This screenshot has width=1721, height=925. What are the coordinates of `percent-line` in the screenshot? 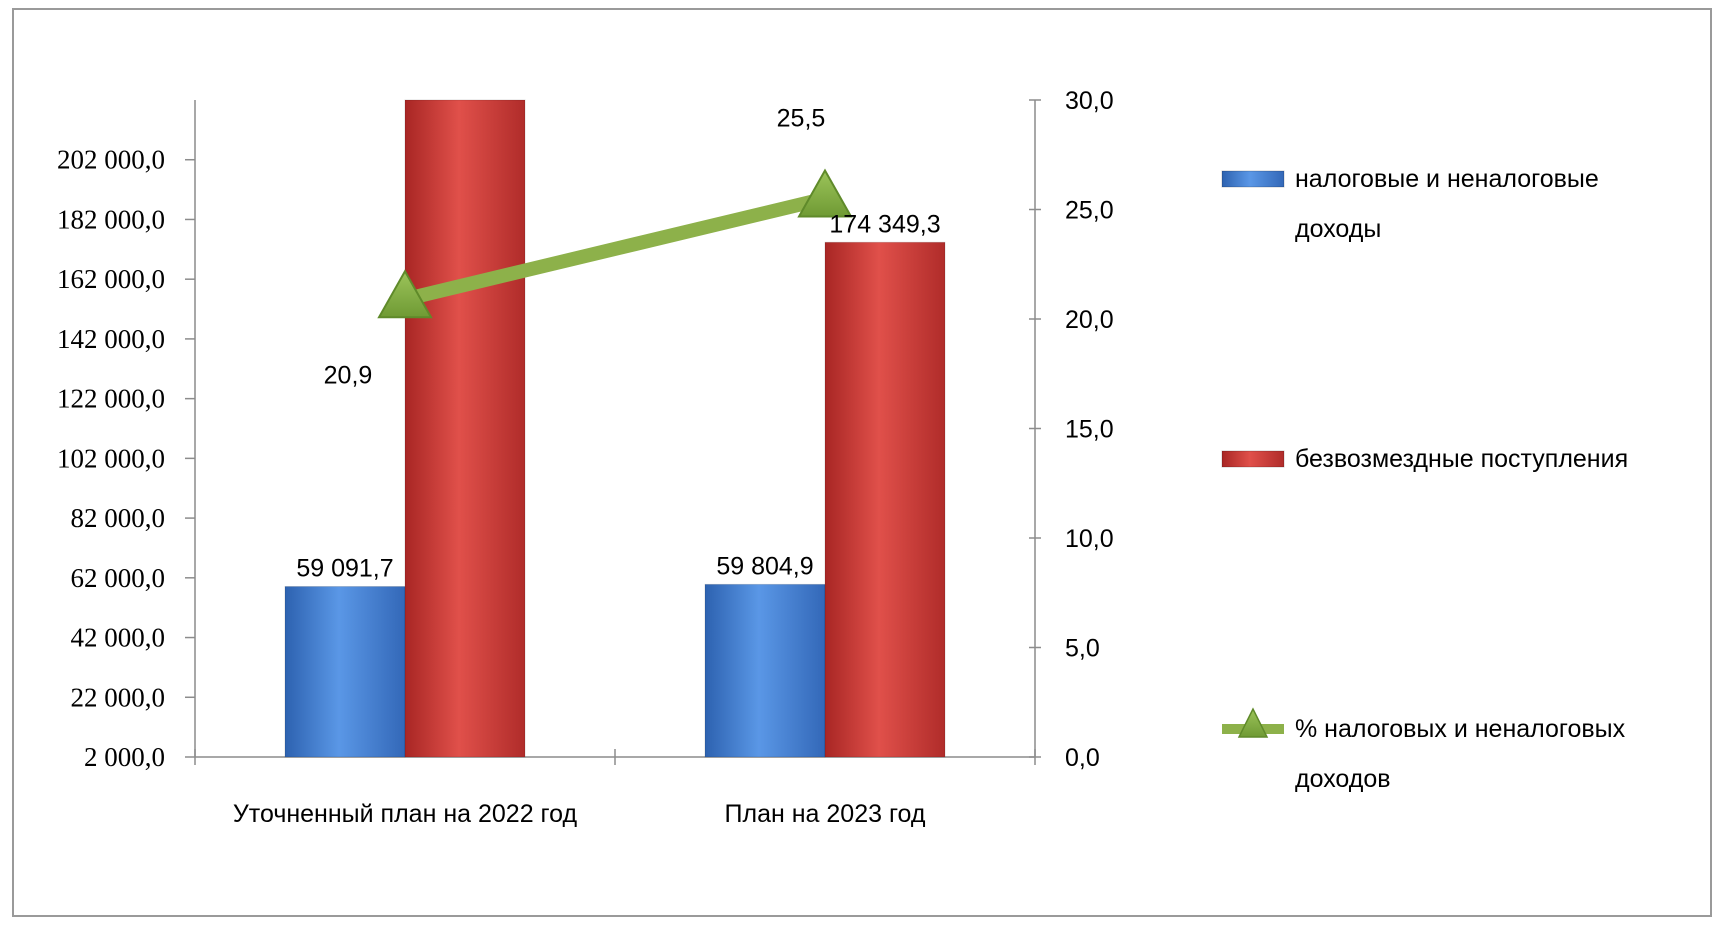 It's located at (615, 249).